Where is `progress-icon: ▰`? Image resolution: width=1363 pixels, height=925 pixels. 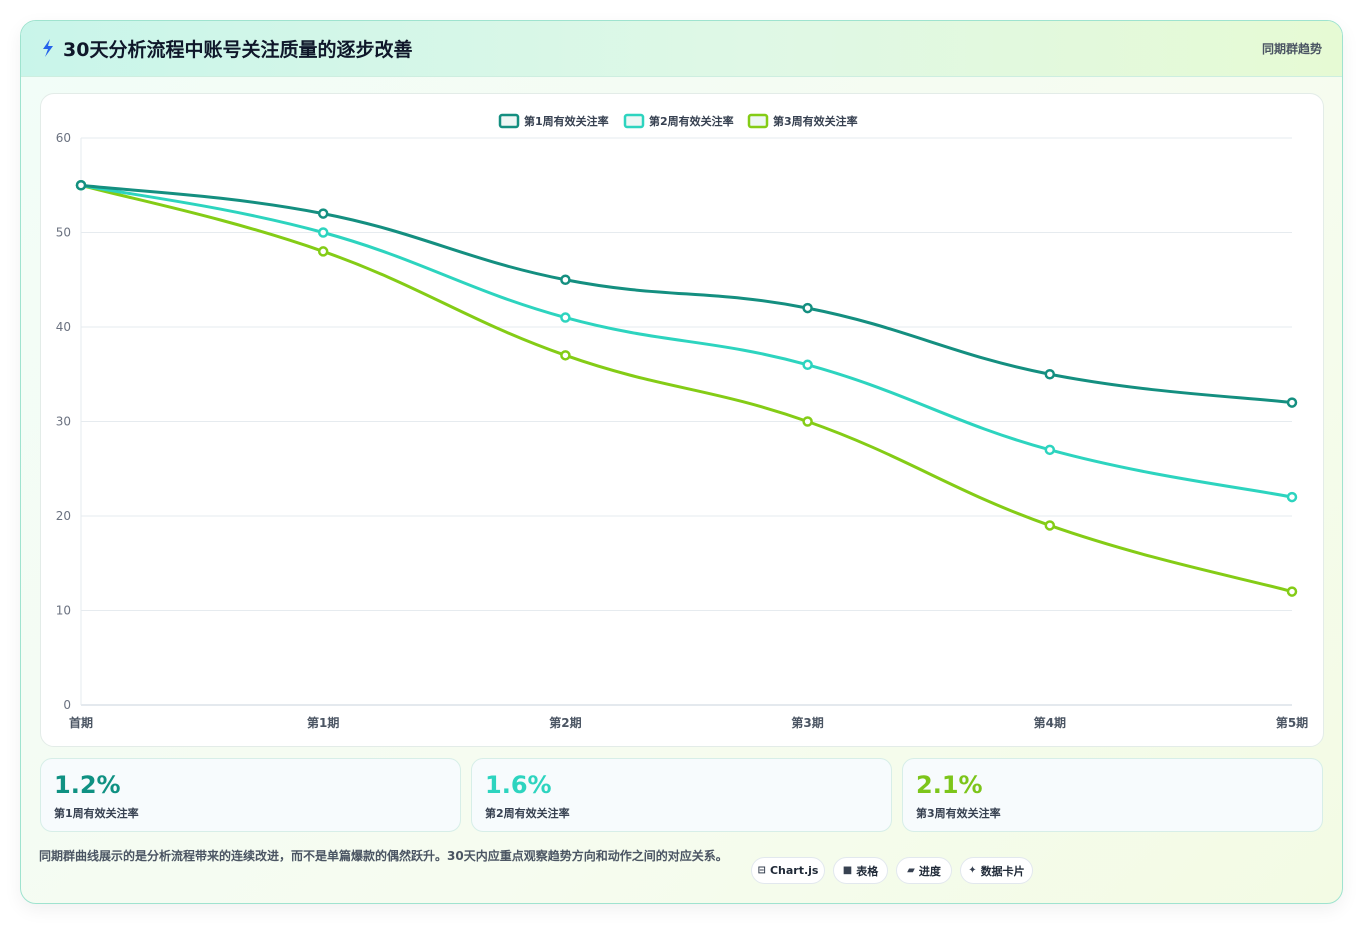
progress-icon: ▰ is located at coordinates (911, 870).